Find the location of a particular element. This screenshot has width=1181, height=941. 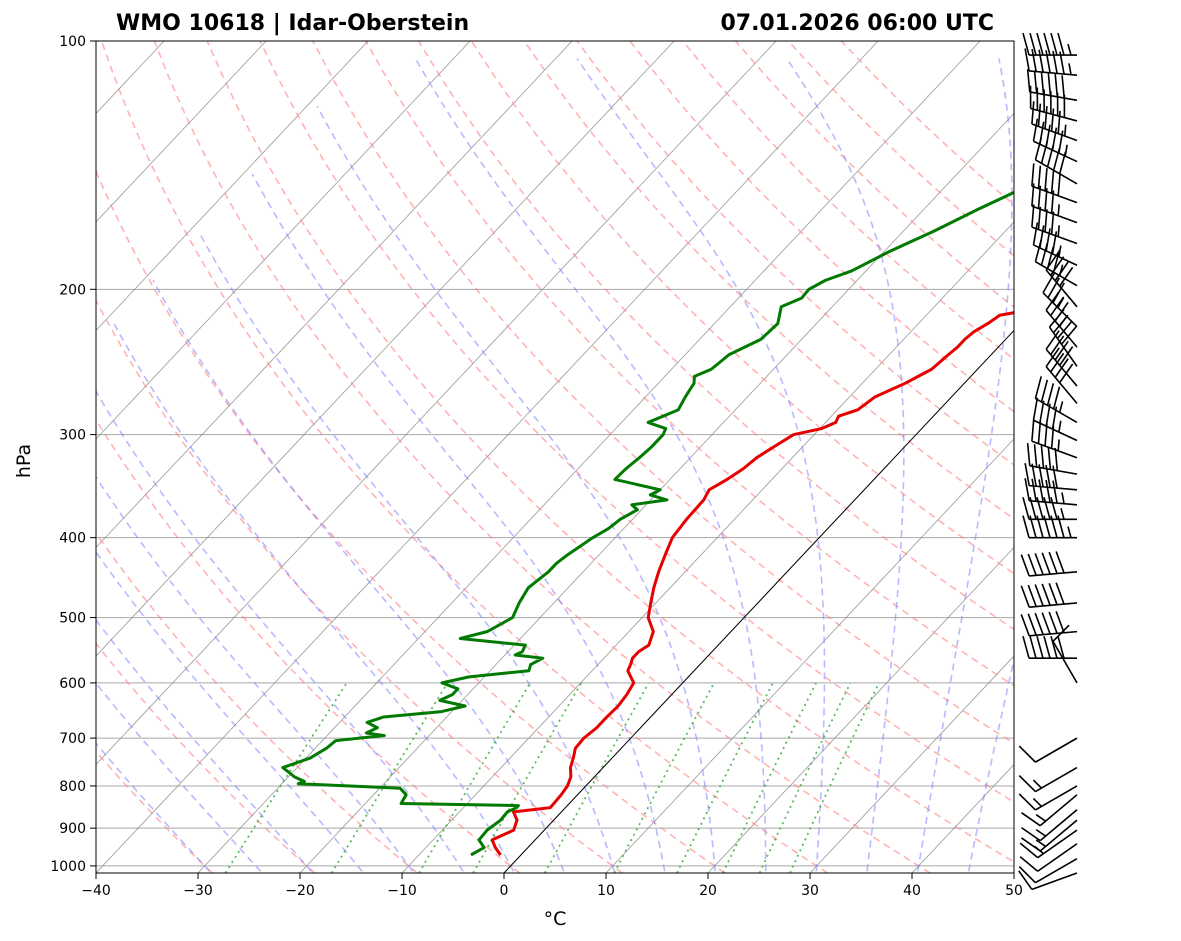

x-tick-label: 30 is located at coordinates (810, 891).